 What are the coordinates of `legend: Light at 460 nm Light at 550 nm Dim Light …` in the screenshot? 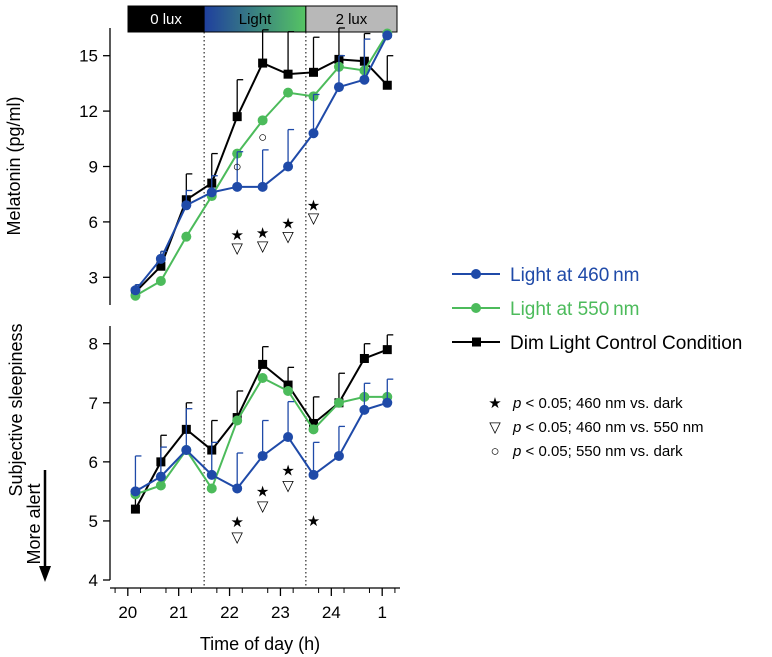 It's located at (597, 362).